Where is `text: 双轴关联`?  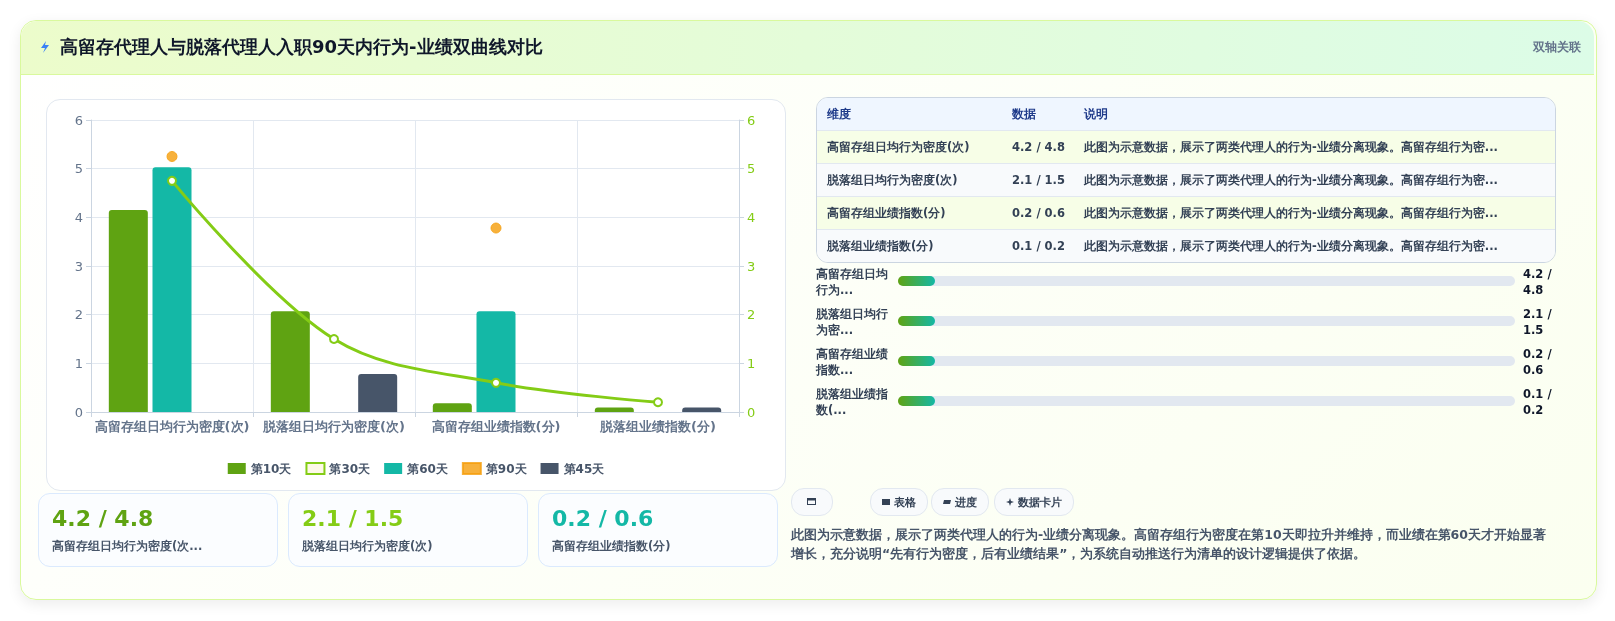 text: 双轴关联 is located at coordinates (1557, 47).